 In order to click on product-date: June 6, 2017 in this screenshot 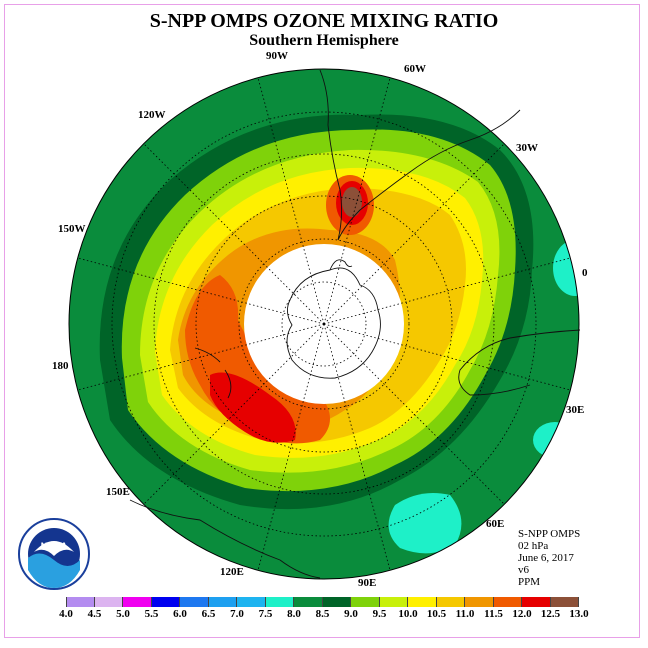, I will do `click(549, 558)`.